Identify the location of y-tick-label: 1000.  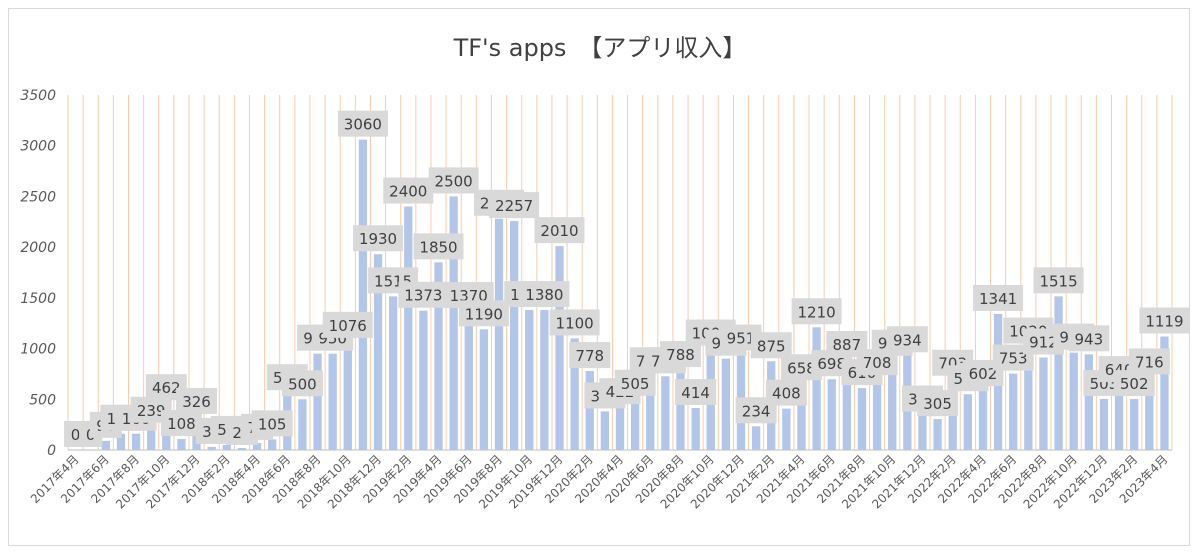
(38, 350).